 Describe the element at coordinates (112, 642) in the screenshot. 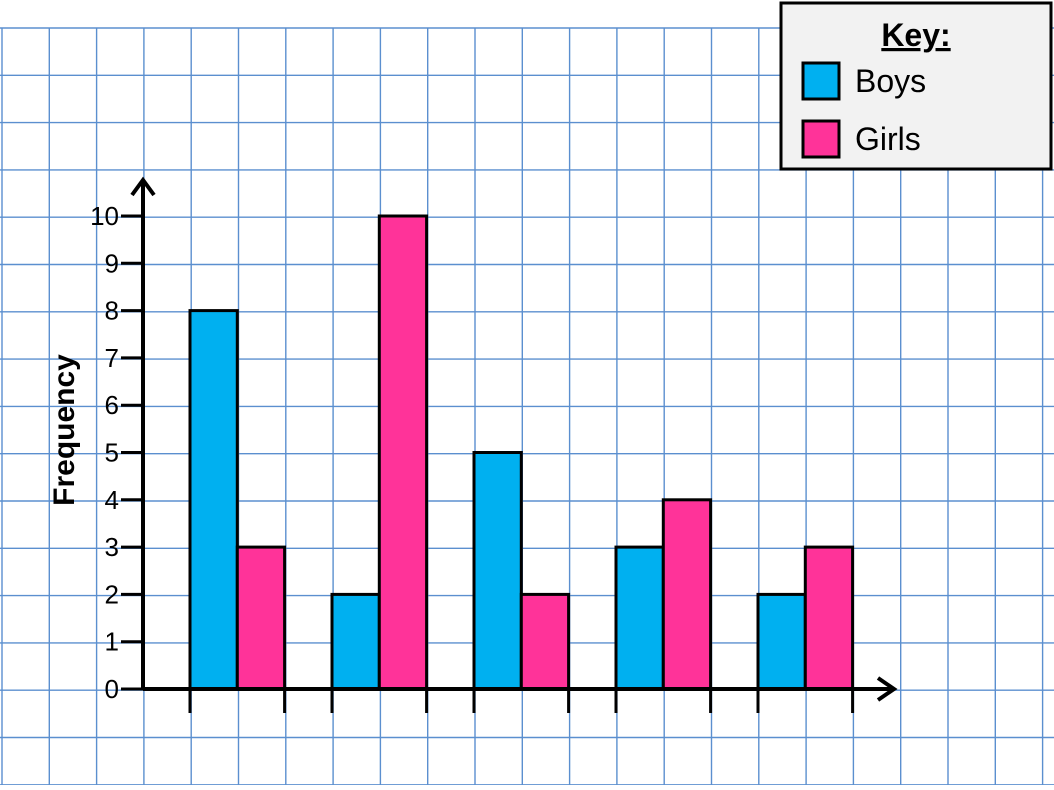

I see `y-tick-label: 1` at that location.